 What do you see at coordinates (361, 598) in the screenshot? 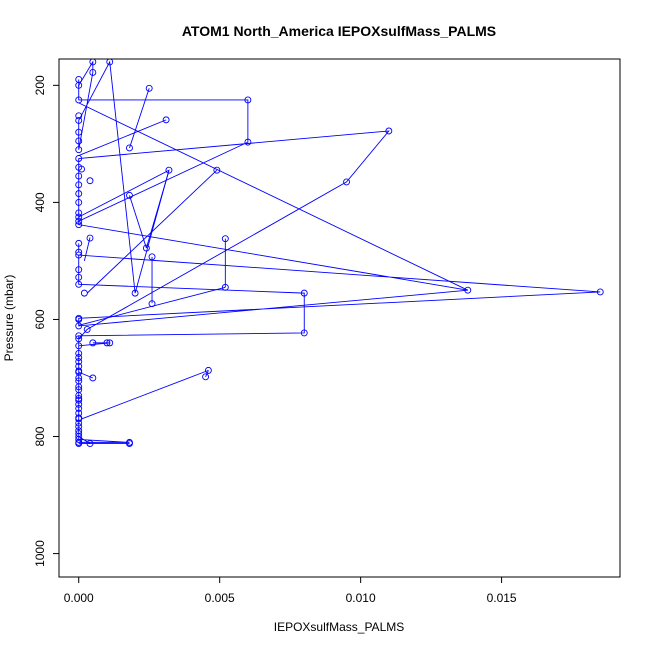
I see `x-tick-label: 0.010` at bounding box center [361, 598].